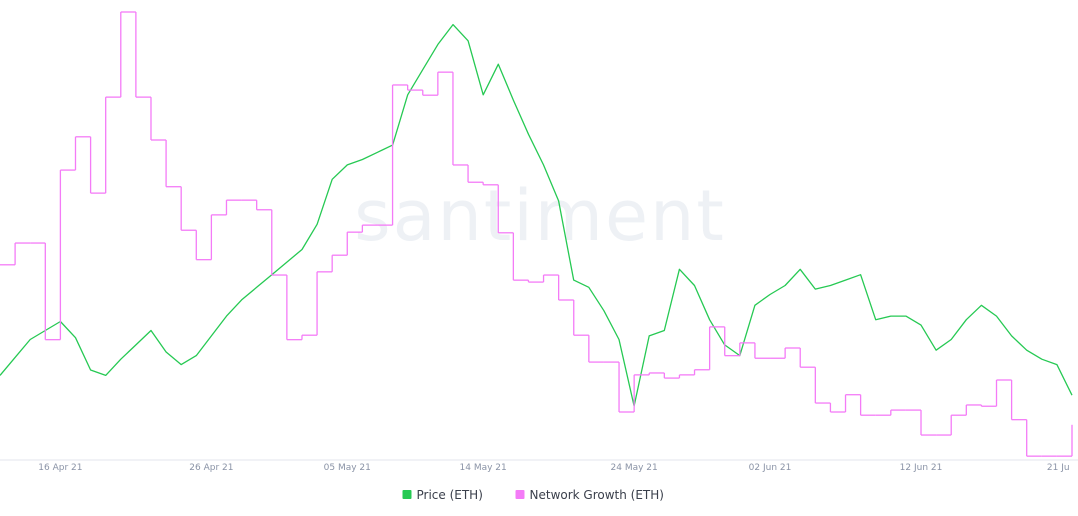 The height and width of the screenshot is (516, 1078). I want to click on legend-label: Network Growth (ETH), so click(597, 495).